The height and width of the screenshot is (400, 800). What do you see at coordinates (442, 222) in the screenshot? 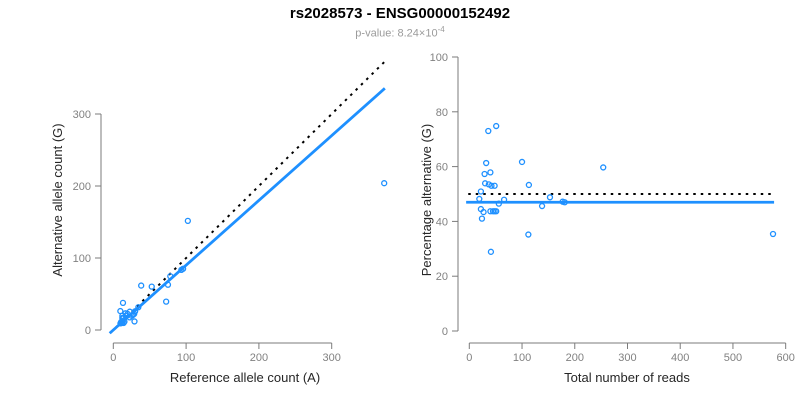
I see `y-tick-label: 40` at bounding box center [442, 222].